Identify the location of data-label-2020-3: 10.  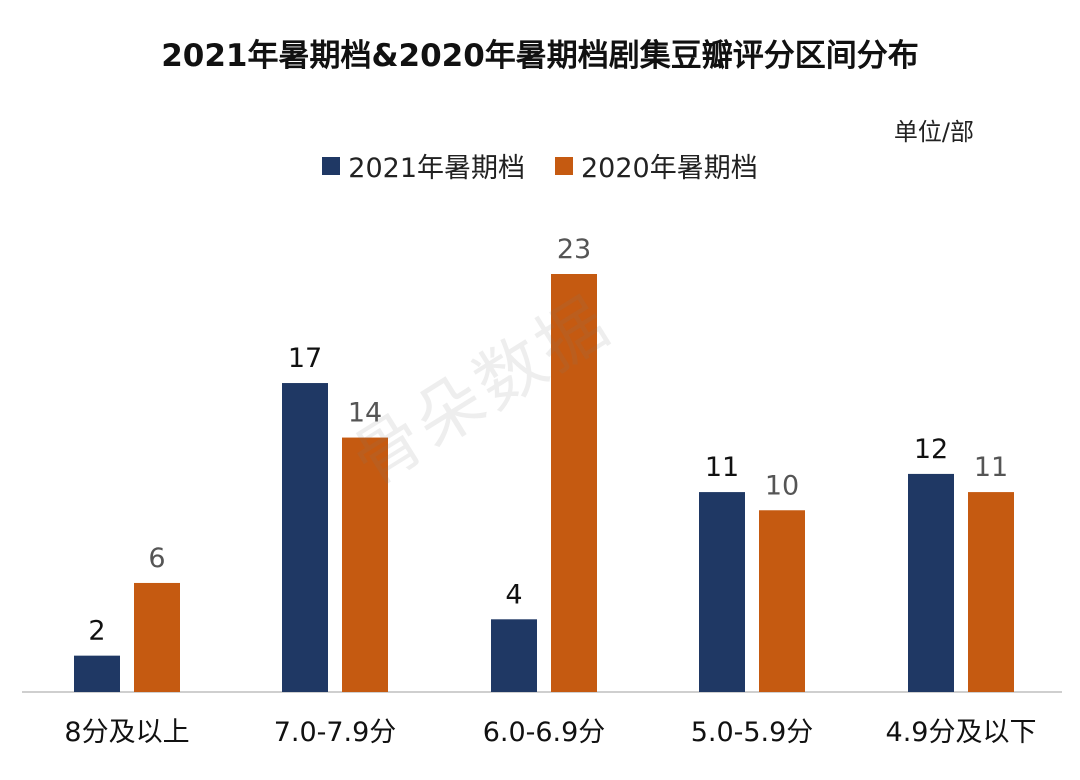
(782, 485).